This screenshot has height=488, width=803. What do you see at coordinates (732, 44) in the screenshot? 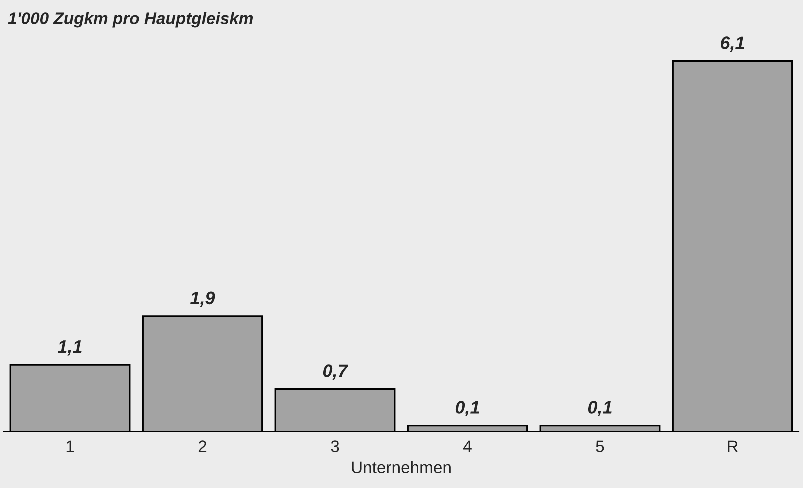
I see `data-label: 6,1` at bounding box center [732, 44].